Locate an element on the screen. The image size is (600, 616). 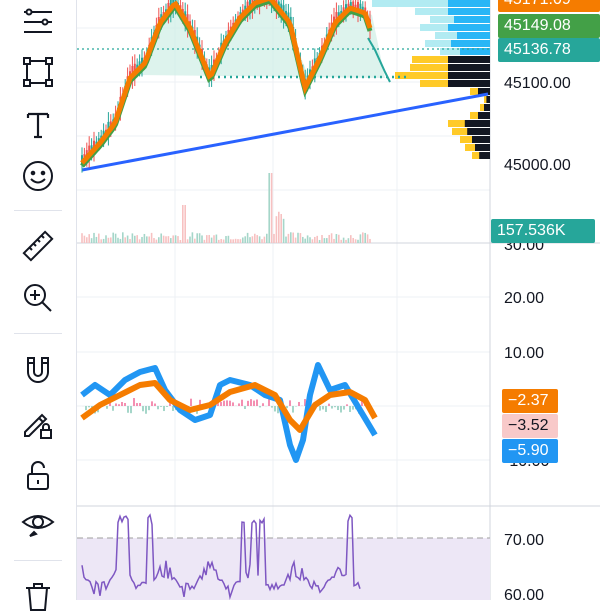
macd-value-tag: −5.90 is located at coordinates (530, 451).